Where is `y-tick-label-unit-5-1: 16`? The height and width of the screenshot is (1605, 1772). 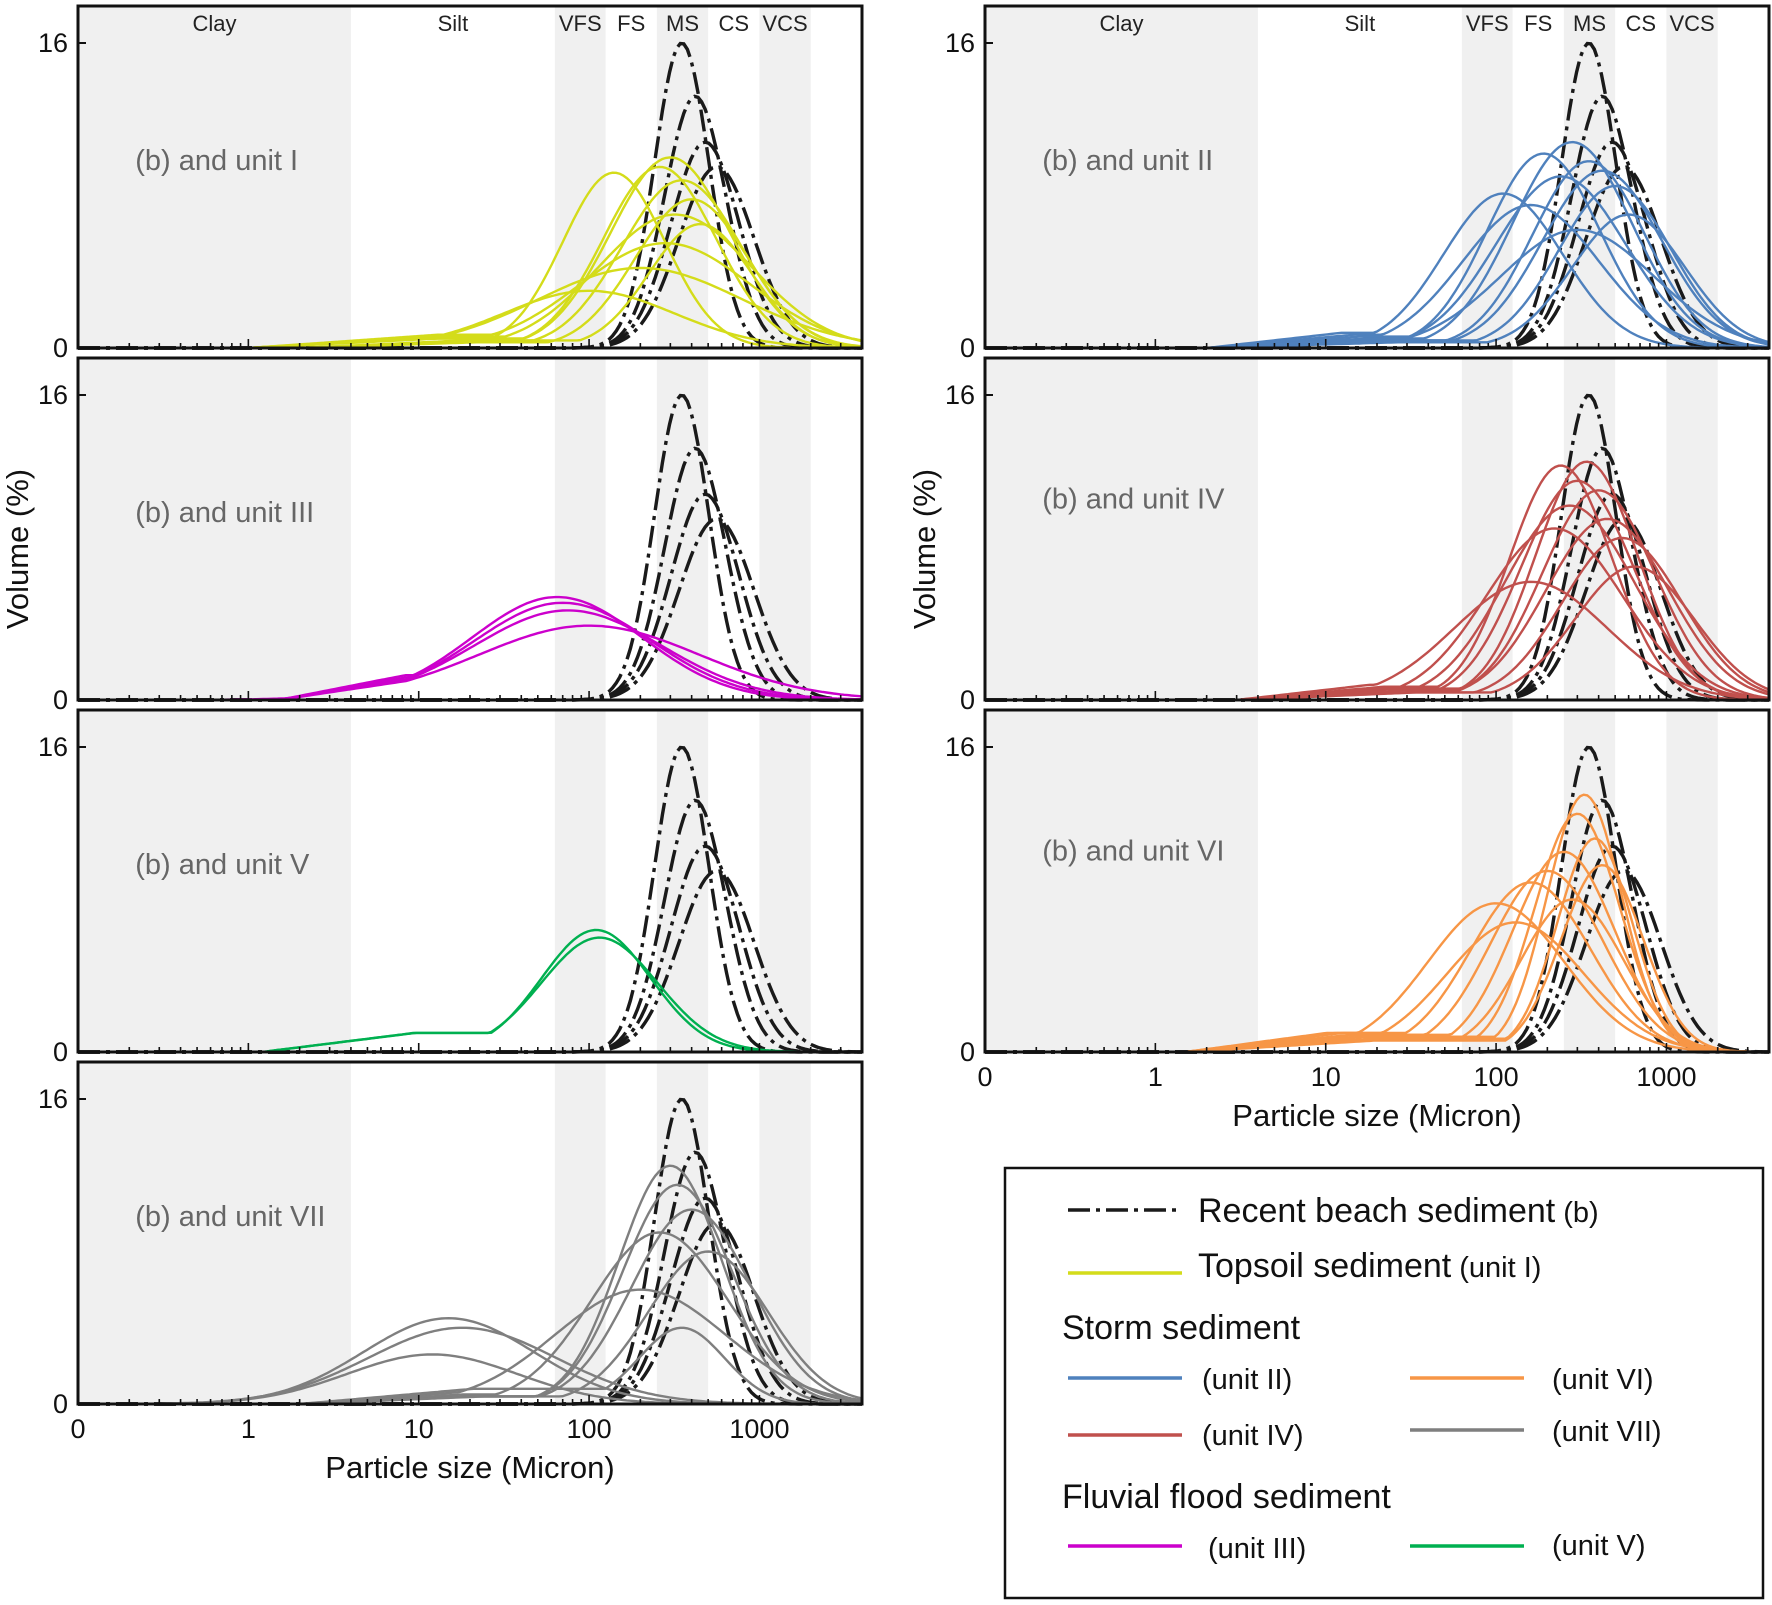
y-tick-label-unit-5-1: 16 is located at coordinates (53, 747).